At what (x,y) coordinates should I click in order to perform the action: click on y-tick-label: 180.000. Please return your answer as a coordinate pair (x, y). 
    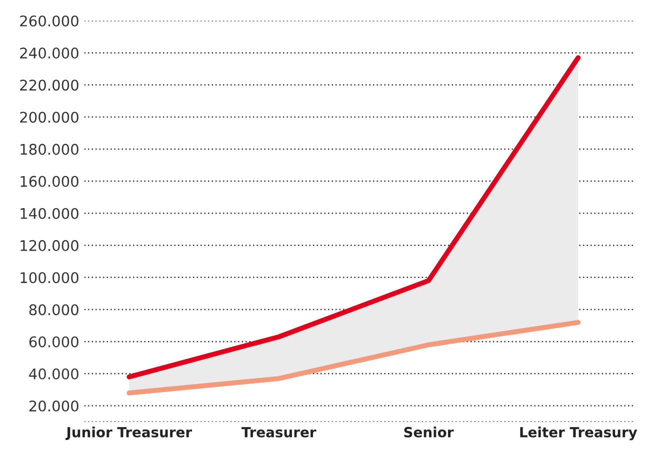
    Looking at the image, I should click on (49, 149).